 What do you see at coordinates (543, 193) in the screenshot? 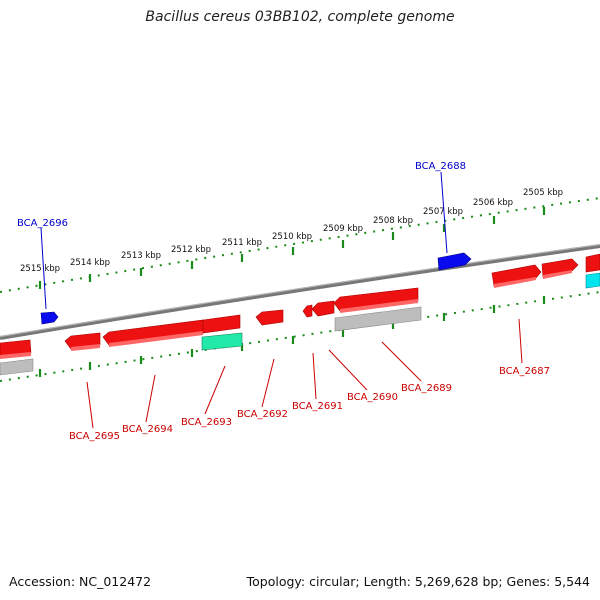
I see `scale-label-2505: 2505 kbp` at bounding box center [543, 193].